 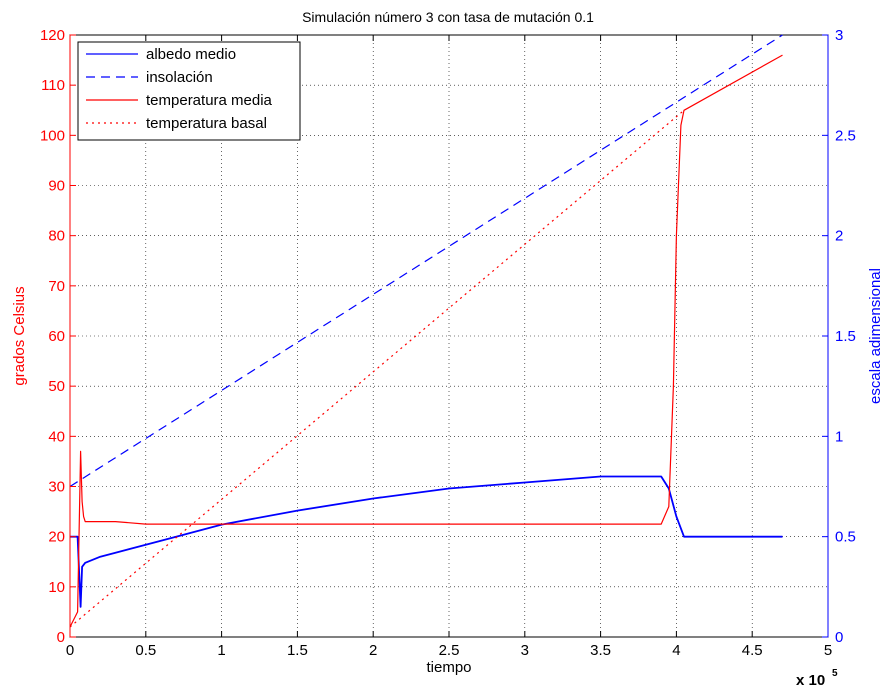 What do you see at coordinates (839, 236) in the screenshot?
I see `y-right-tick-label: 2` at bounding box center [839, 236].